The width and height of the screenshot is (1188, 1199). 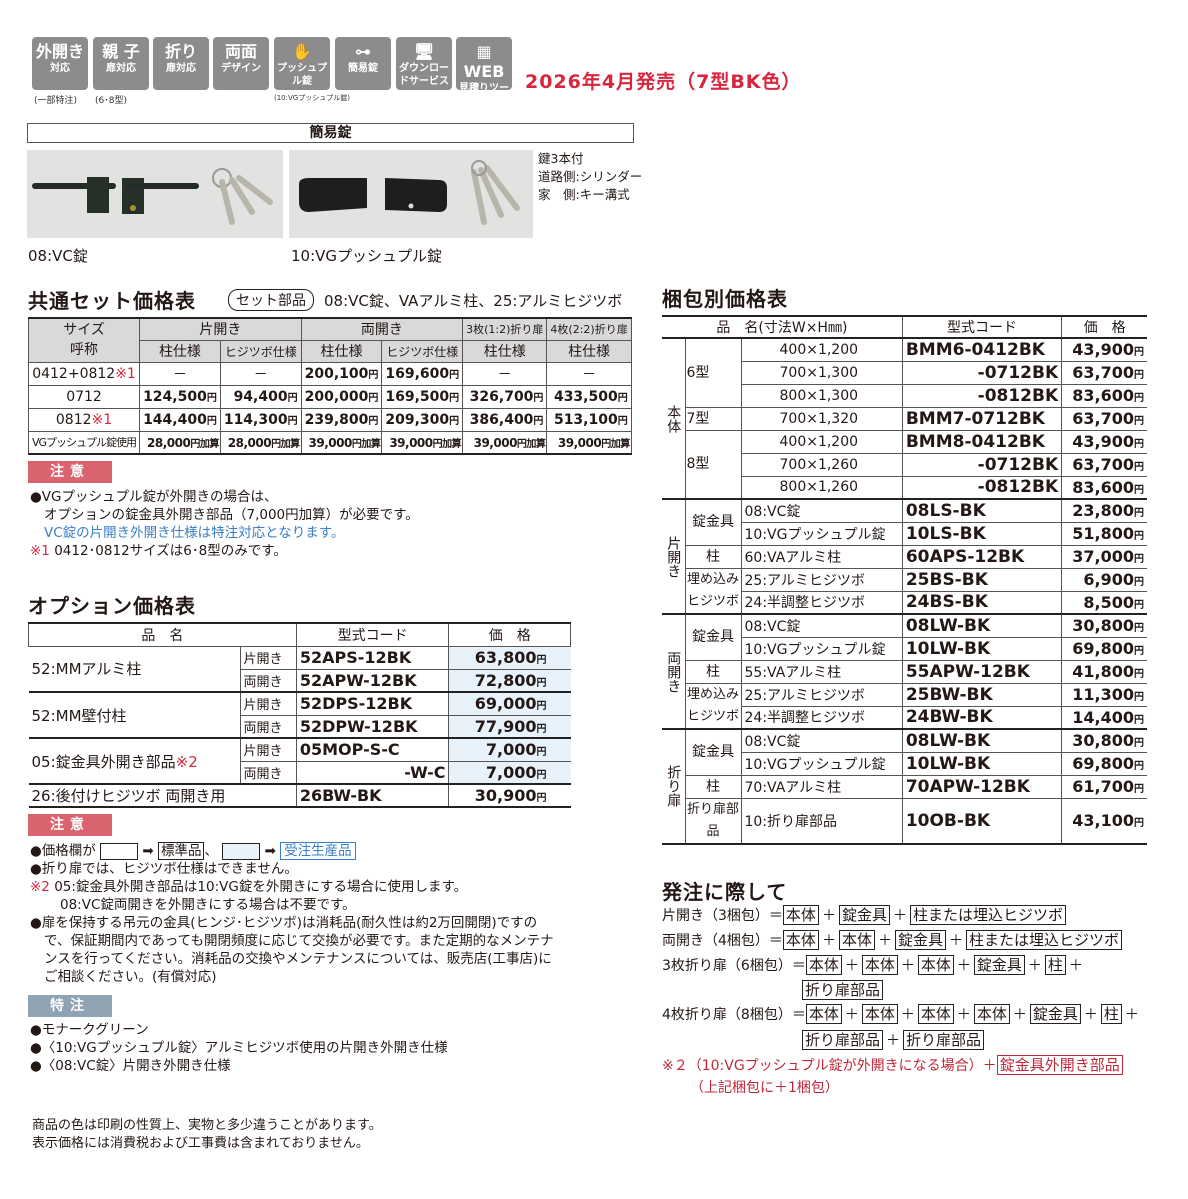 I want to click on note-line: ンスを行ってください。消耗品の交換やメンテナンスについては、販売店(工事店)に, so click(x=298, y=959).